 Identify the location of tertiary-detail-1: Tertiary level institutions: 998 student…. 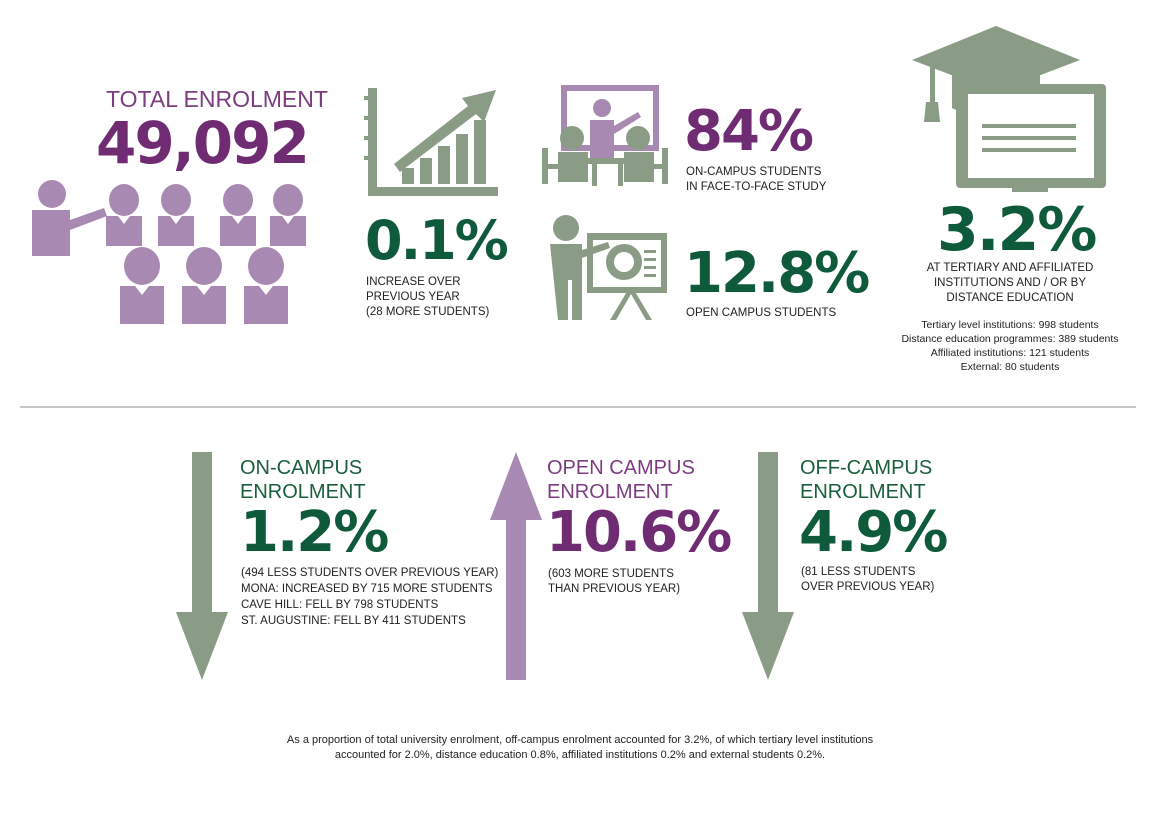
(1010, 325).